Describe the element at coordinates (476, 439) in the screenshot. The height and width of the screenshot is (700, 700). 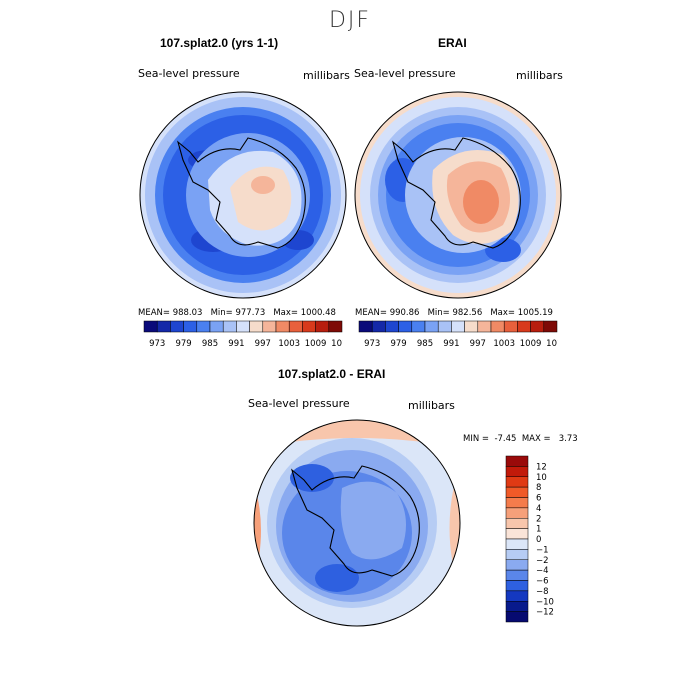
I see `min-label: MIN =` at that location.